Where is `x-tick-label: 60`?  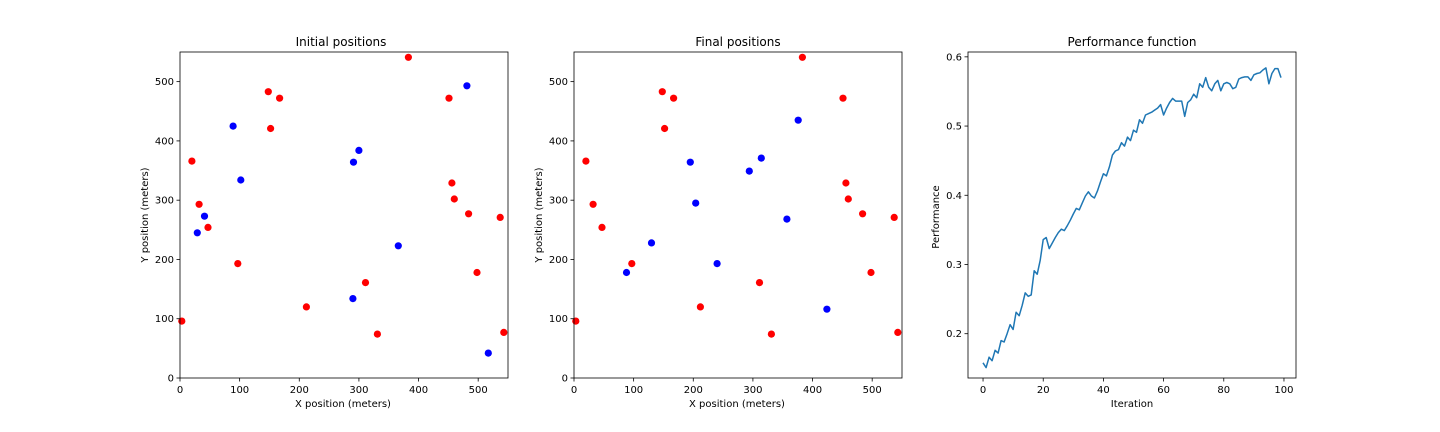 x-tick-label: 60 is located at coordinates (1163, 390).